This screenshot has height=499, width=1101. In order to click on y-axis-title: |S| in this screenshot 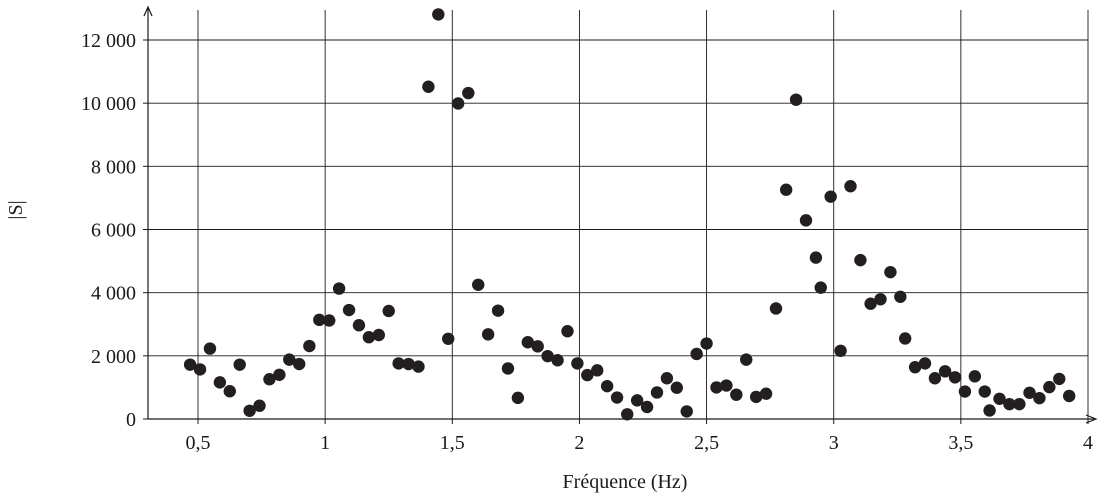, I will do `click(16, 209)`.